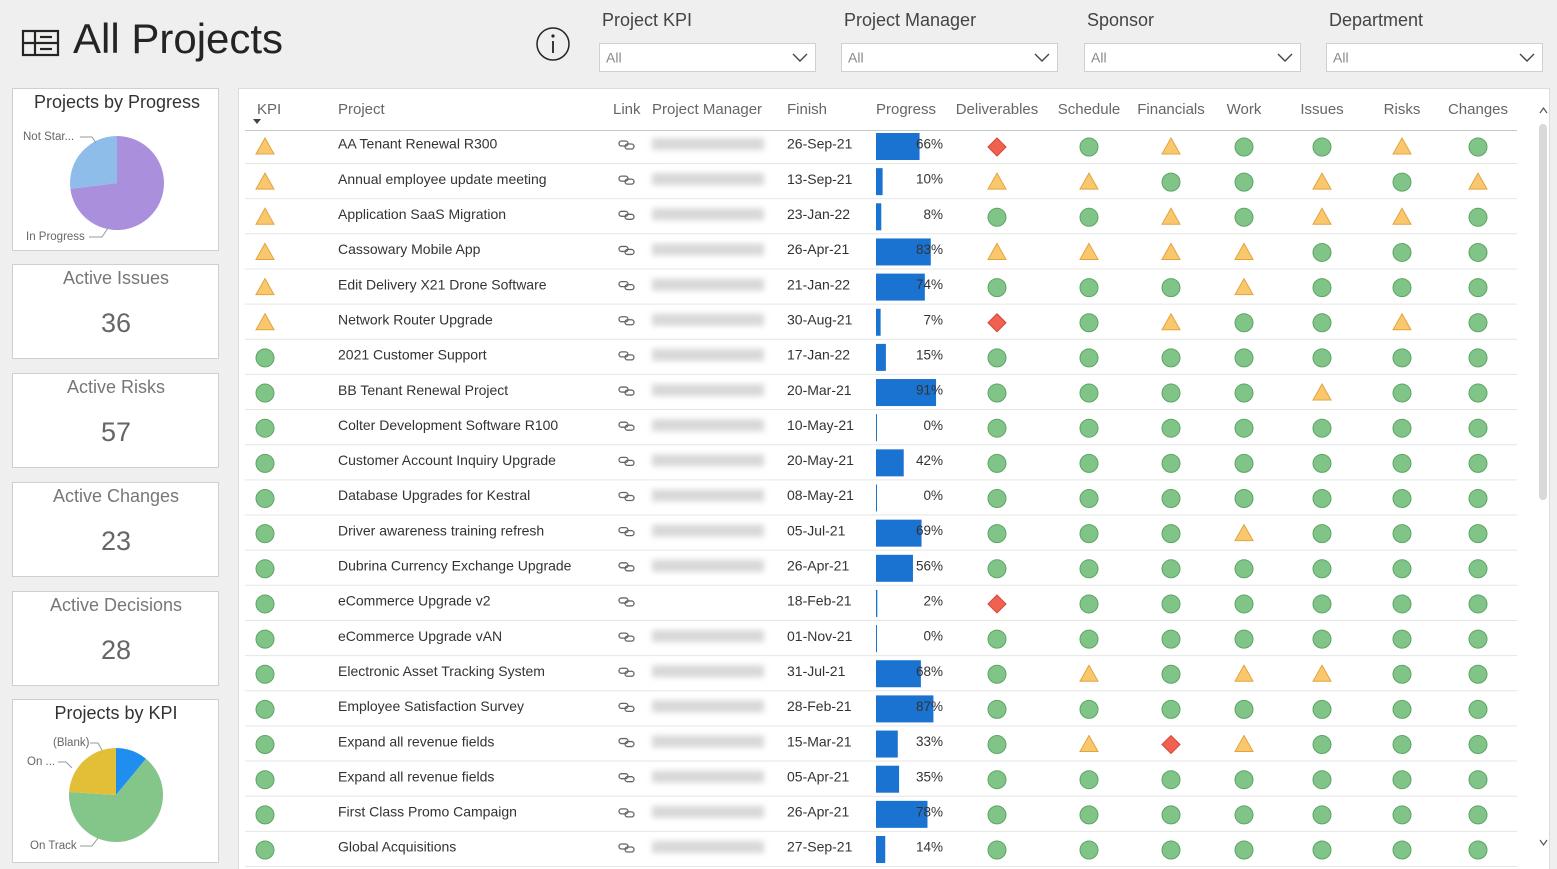 This screenshot has width=1557, height=869. Describe the element at coordinates (442, 284) in the screenshot. I see `project-name: Edit Delivery X21 Drone Software` at that location.